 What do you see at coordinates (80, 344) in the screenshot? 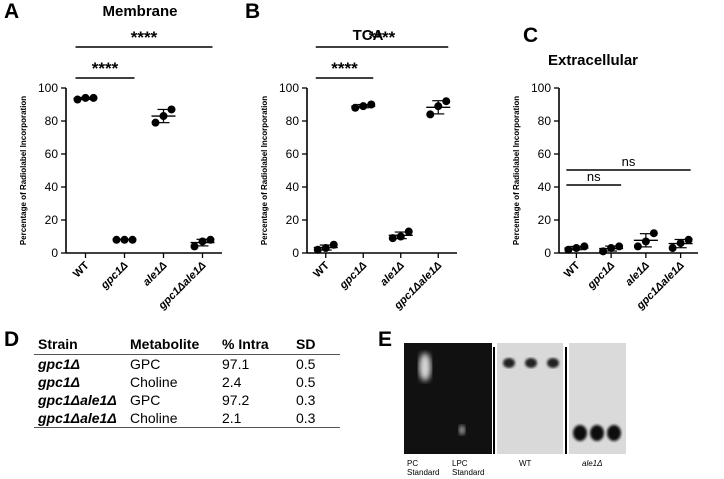
I see `col-header-strain: Strain` at bounding box center [80, 344].